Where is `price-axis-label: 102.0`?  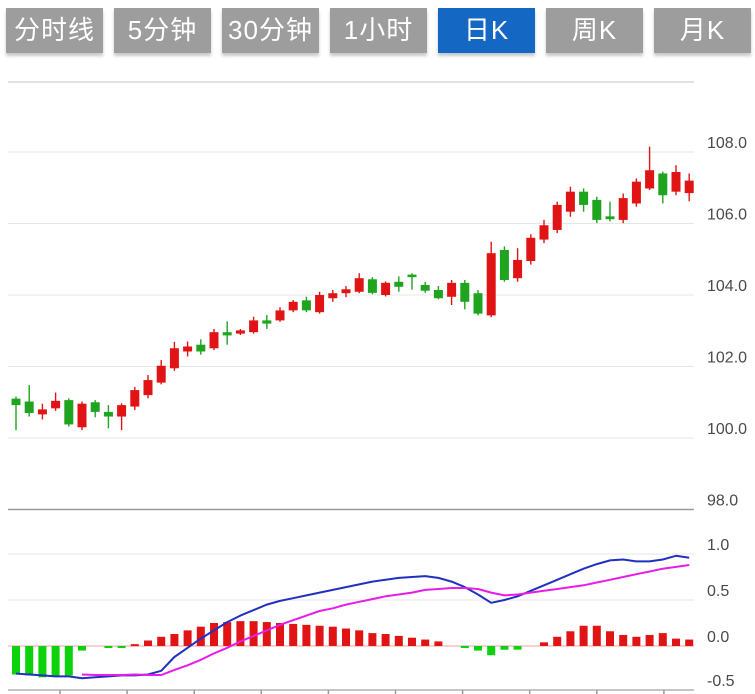 price-axis-label: 102.0 is located at coordinates (727, 358).